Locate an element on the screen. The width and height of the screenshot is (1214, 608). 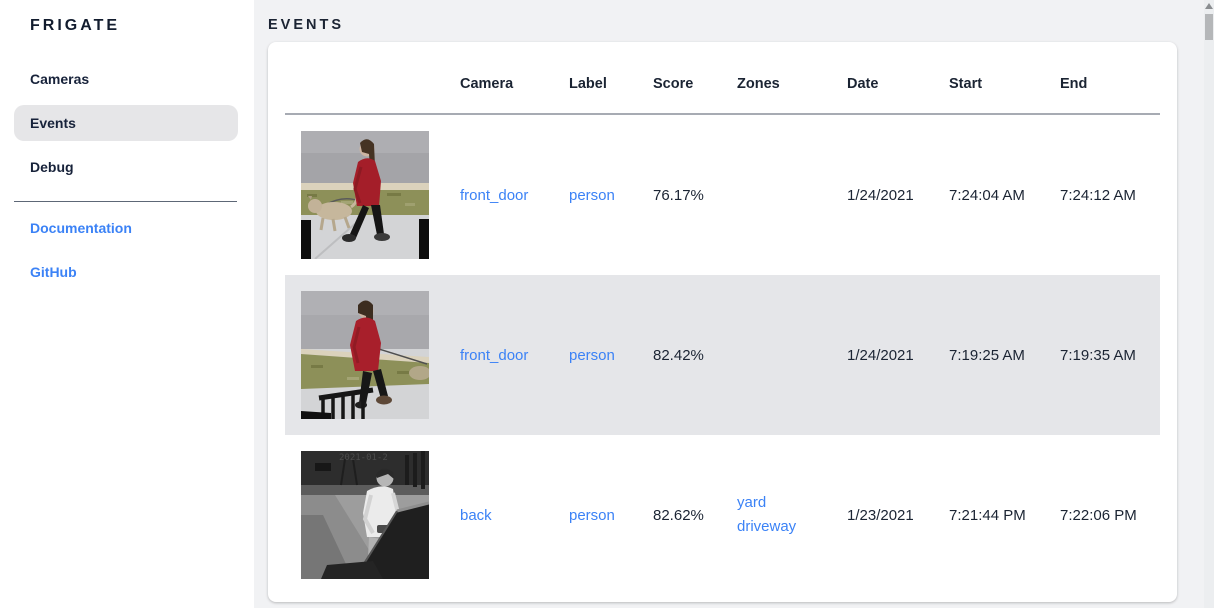
sidebar-divider is located at coordinates (125, 201).